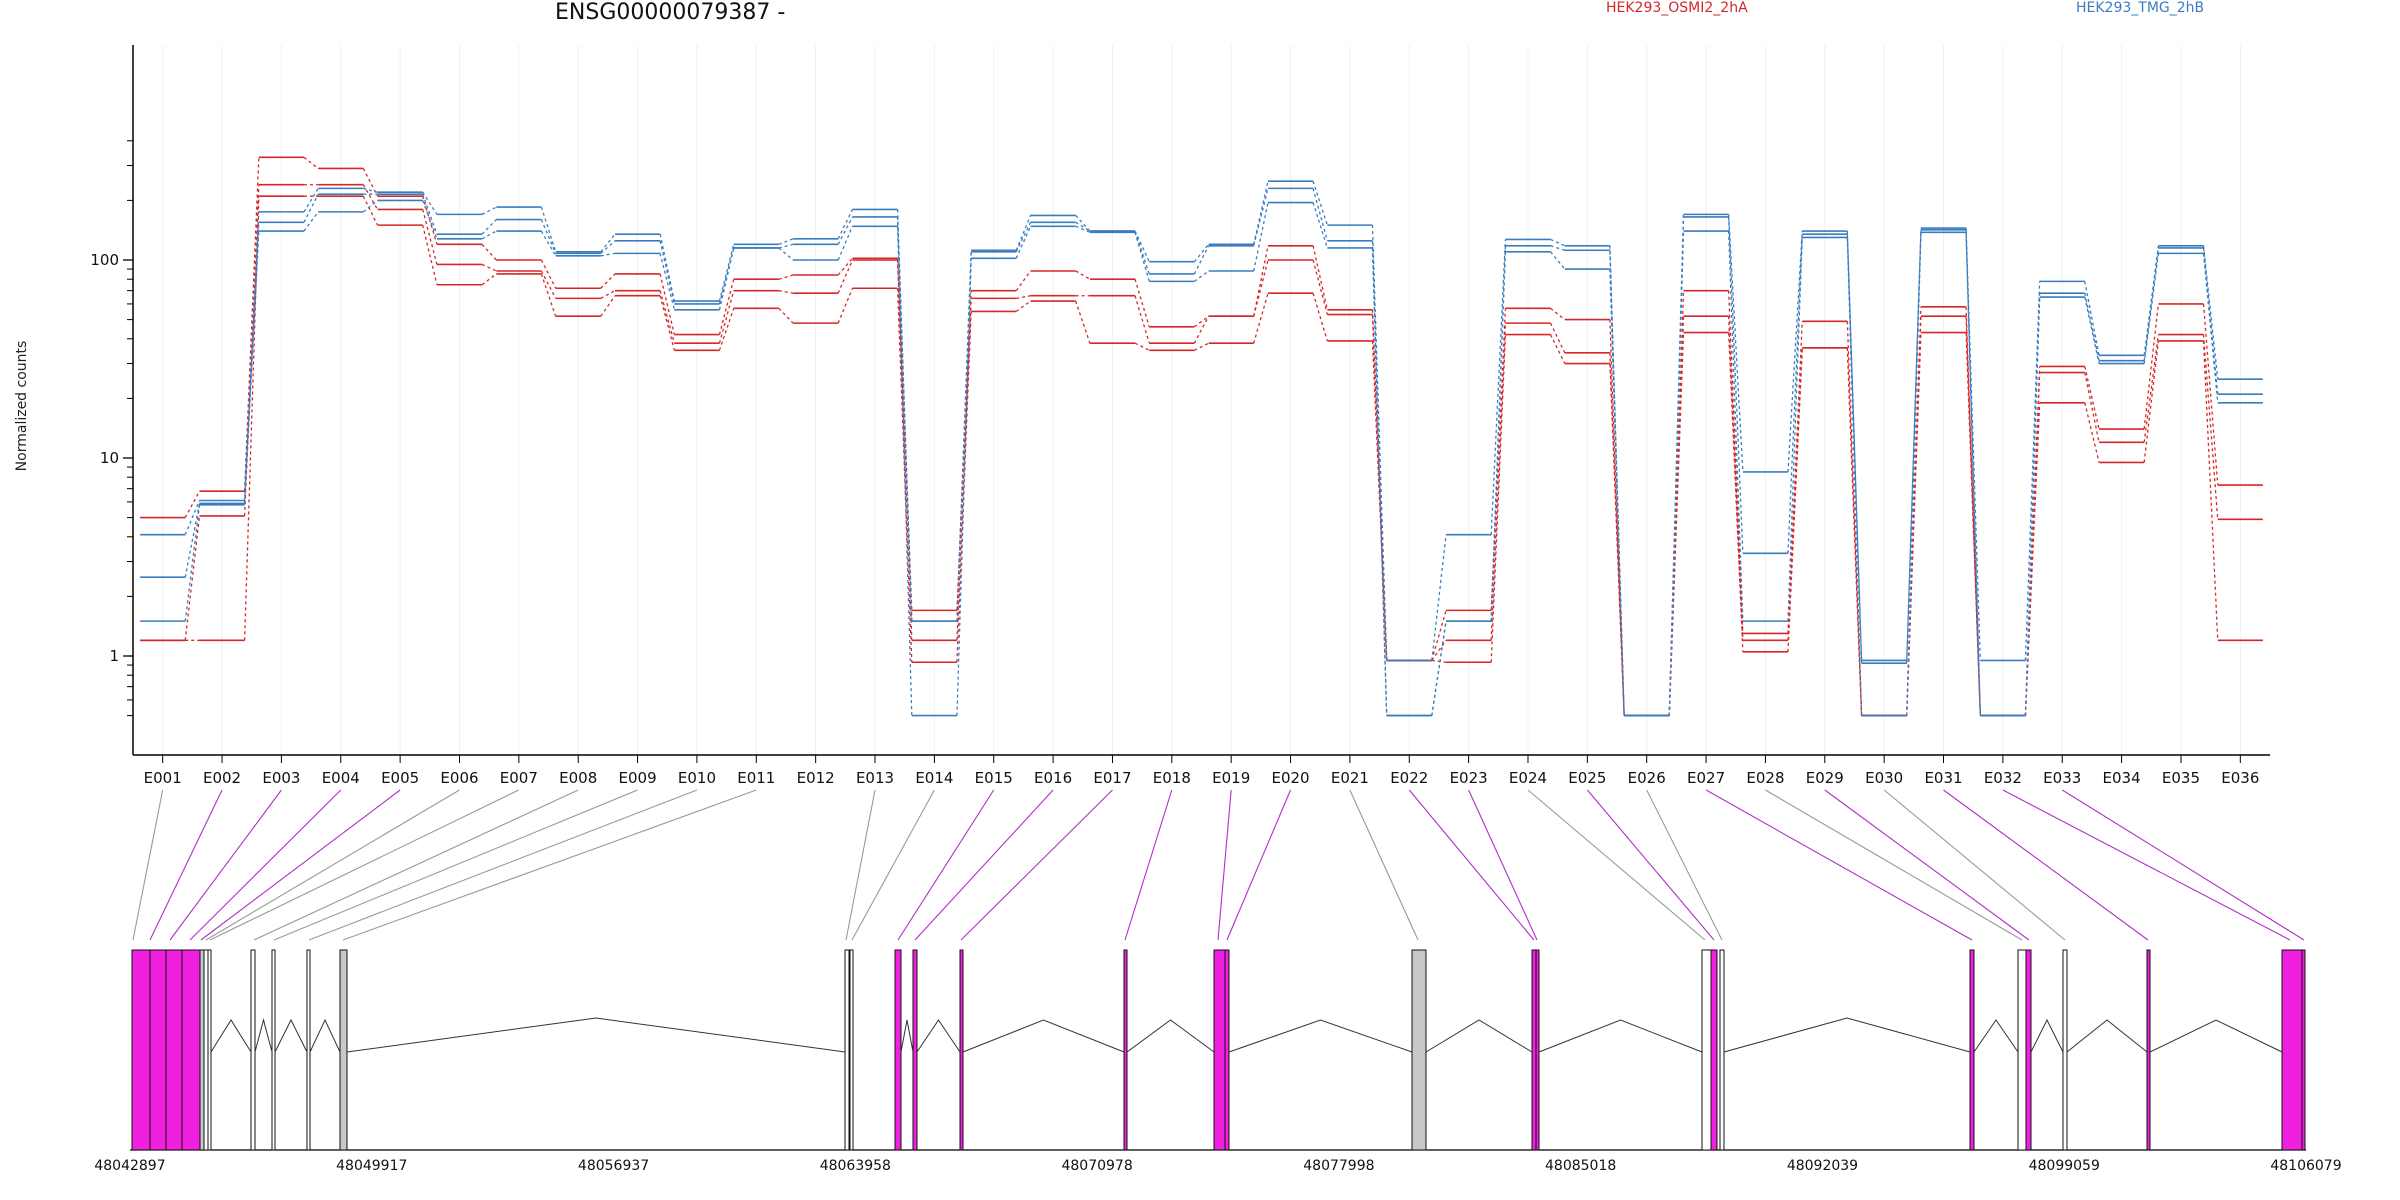 The height and width of the screenshot is (1200, 2400). What do you see at coordinates (341, 778) in the screenshot?
I see `x-tick-label: E004` at bounding box center [341, 778].